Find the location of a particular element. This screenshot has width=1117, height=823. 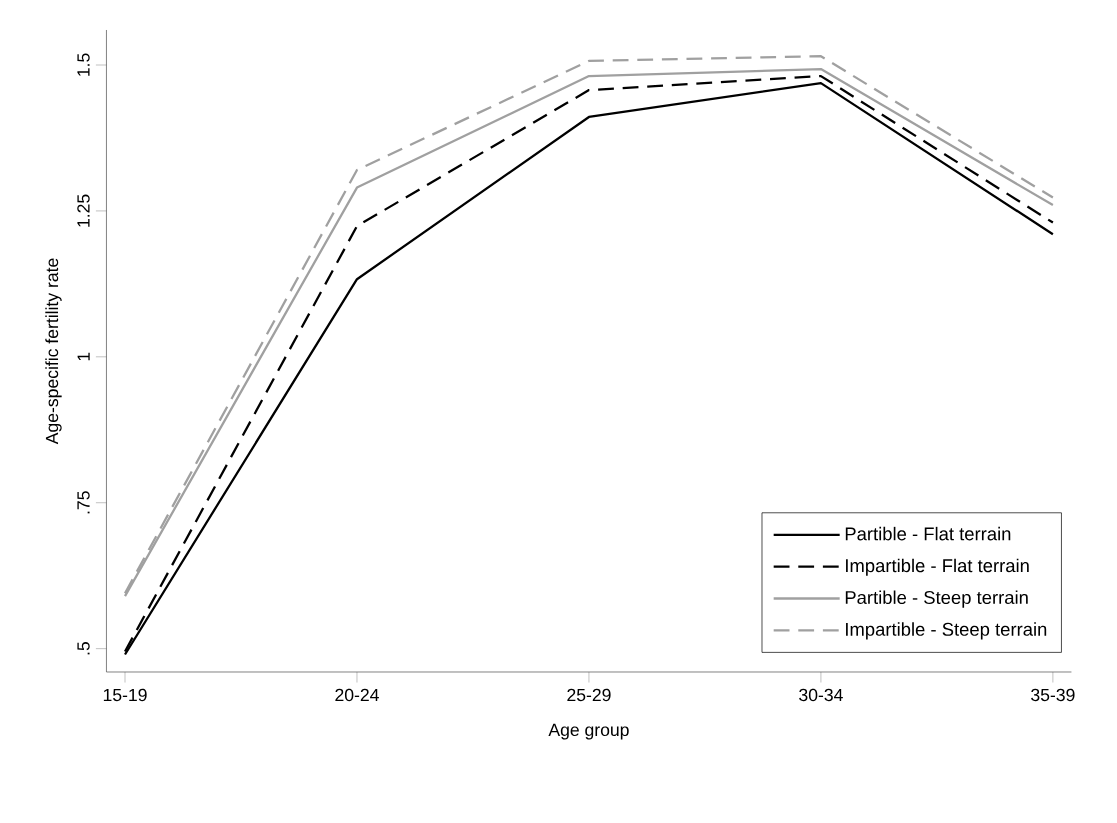

legend-label: Partible - Flat terrain is located at coordinates (928, 533).